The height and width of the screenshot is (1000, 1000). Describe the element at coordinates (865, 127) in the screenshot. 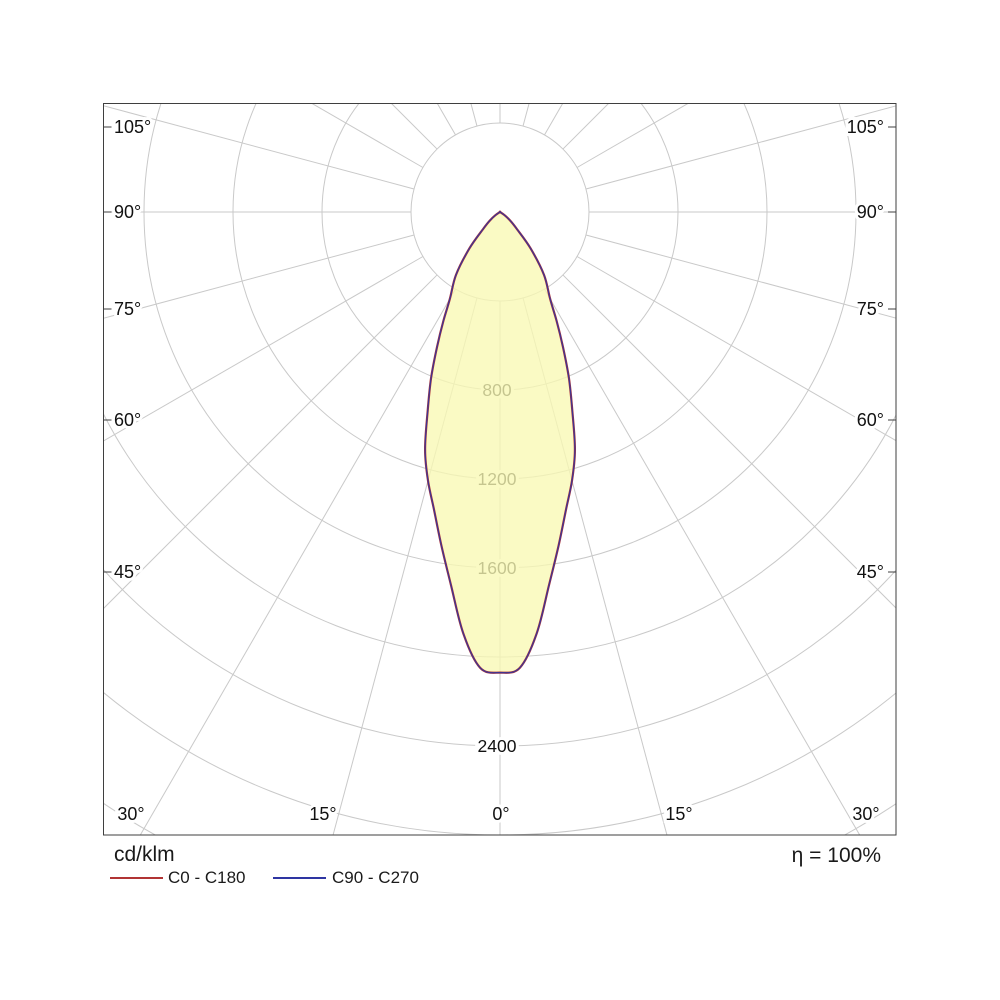

I see `angle-label-right-105°: 105°` at that location.